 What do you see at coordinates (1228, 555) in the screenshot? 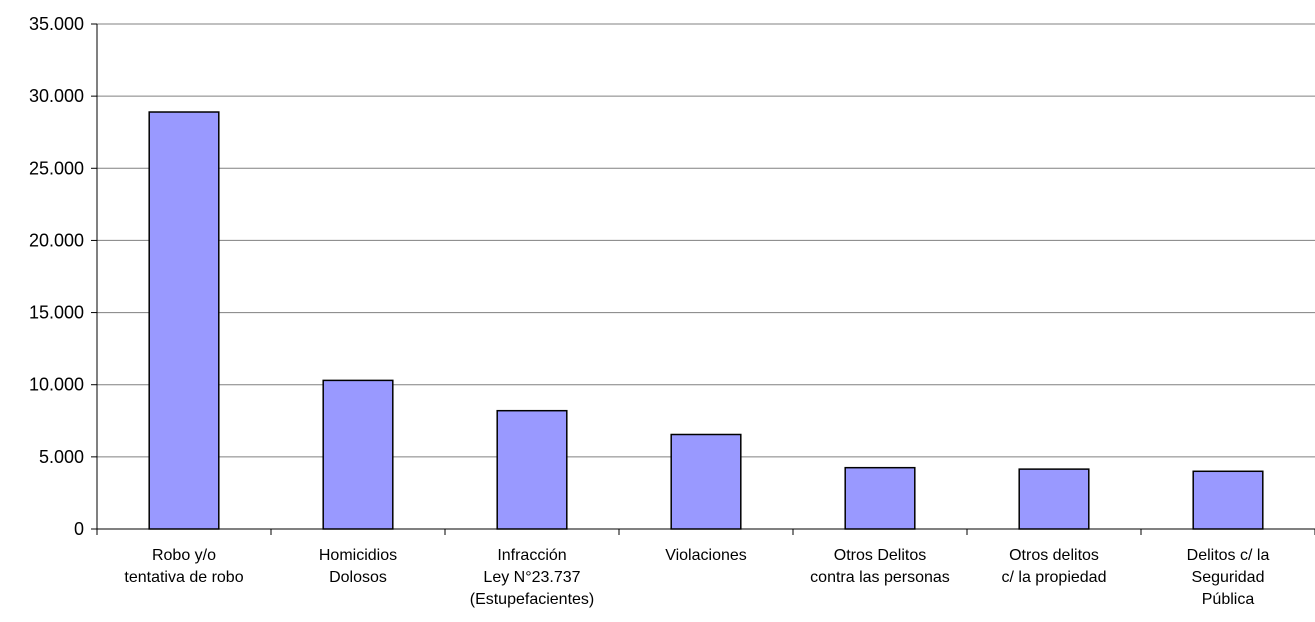
I see `x-tick-label-line: Delitos c/ la` at bounding box center [1228, 555].